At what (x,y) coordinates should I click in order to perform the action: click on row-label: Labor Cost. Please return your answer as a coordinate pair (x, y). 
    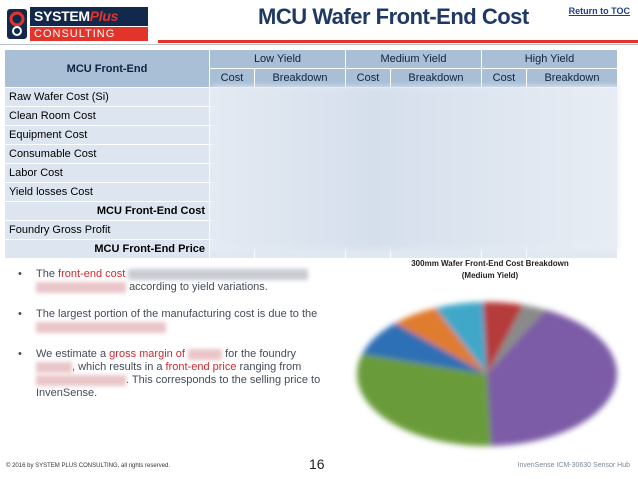
    Looking at the image, I should click on (107, 173).